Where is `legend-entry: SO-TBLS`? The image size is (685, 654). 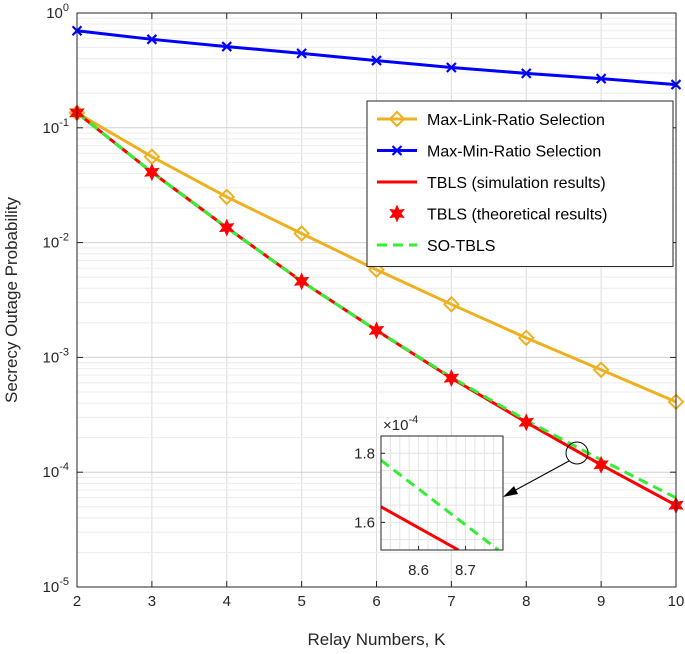 legend-entry: SO-TBLS is located at coordinates (436, 246).